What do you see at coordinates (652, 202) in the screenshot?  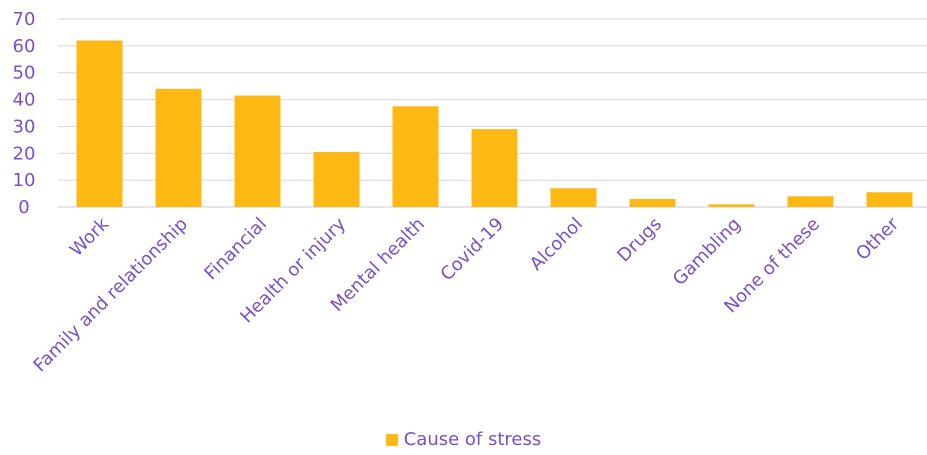 I see `bar-drugs` at bounding box center [652, 202].